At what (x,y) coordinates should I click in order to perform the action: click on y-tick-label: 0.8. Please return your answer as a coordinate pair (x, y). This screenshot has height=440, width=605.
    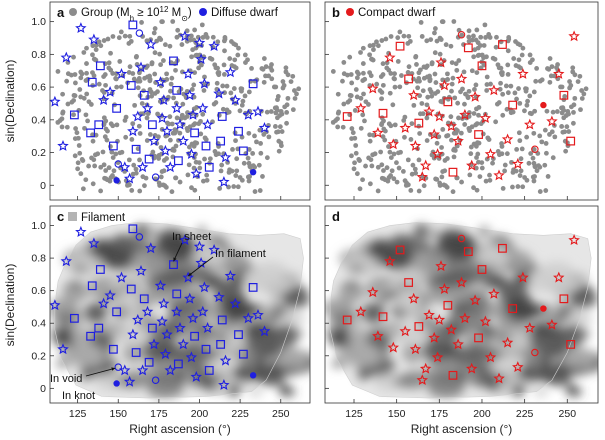
    Looking at the image, I should click on (38, 259).